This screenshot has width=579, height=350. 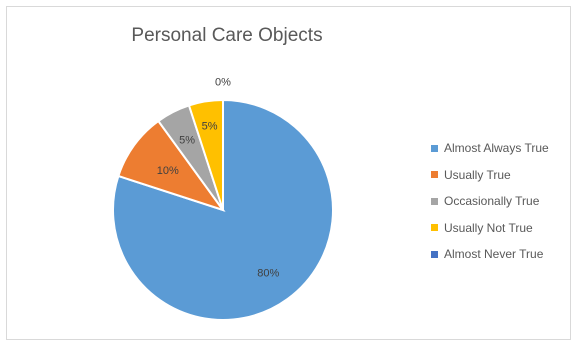 I want to click on legend-label: Almost Always True, so click(x=496, y=148).